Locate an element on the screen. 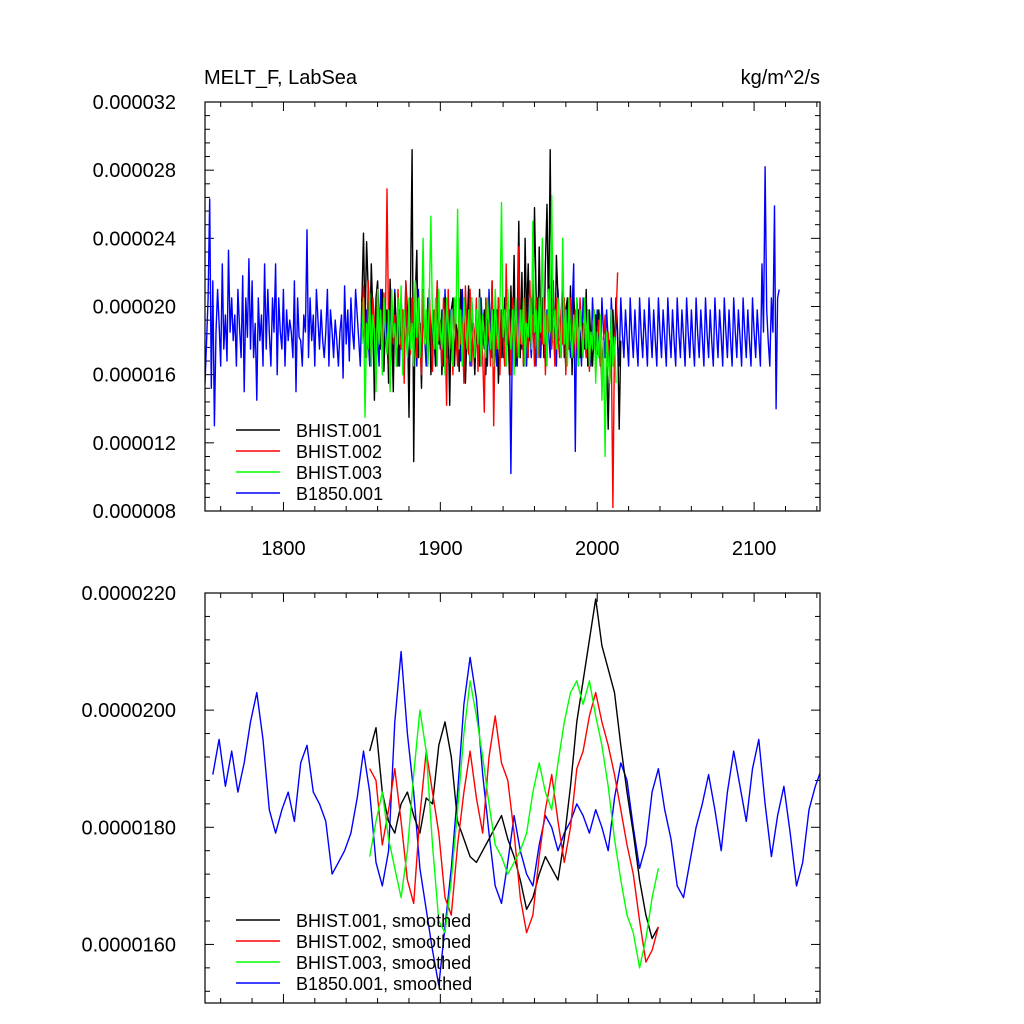 This screenshot has height=1024, width=1024. x-tick-label: 1800 is located at coordinates (283, 549).